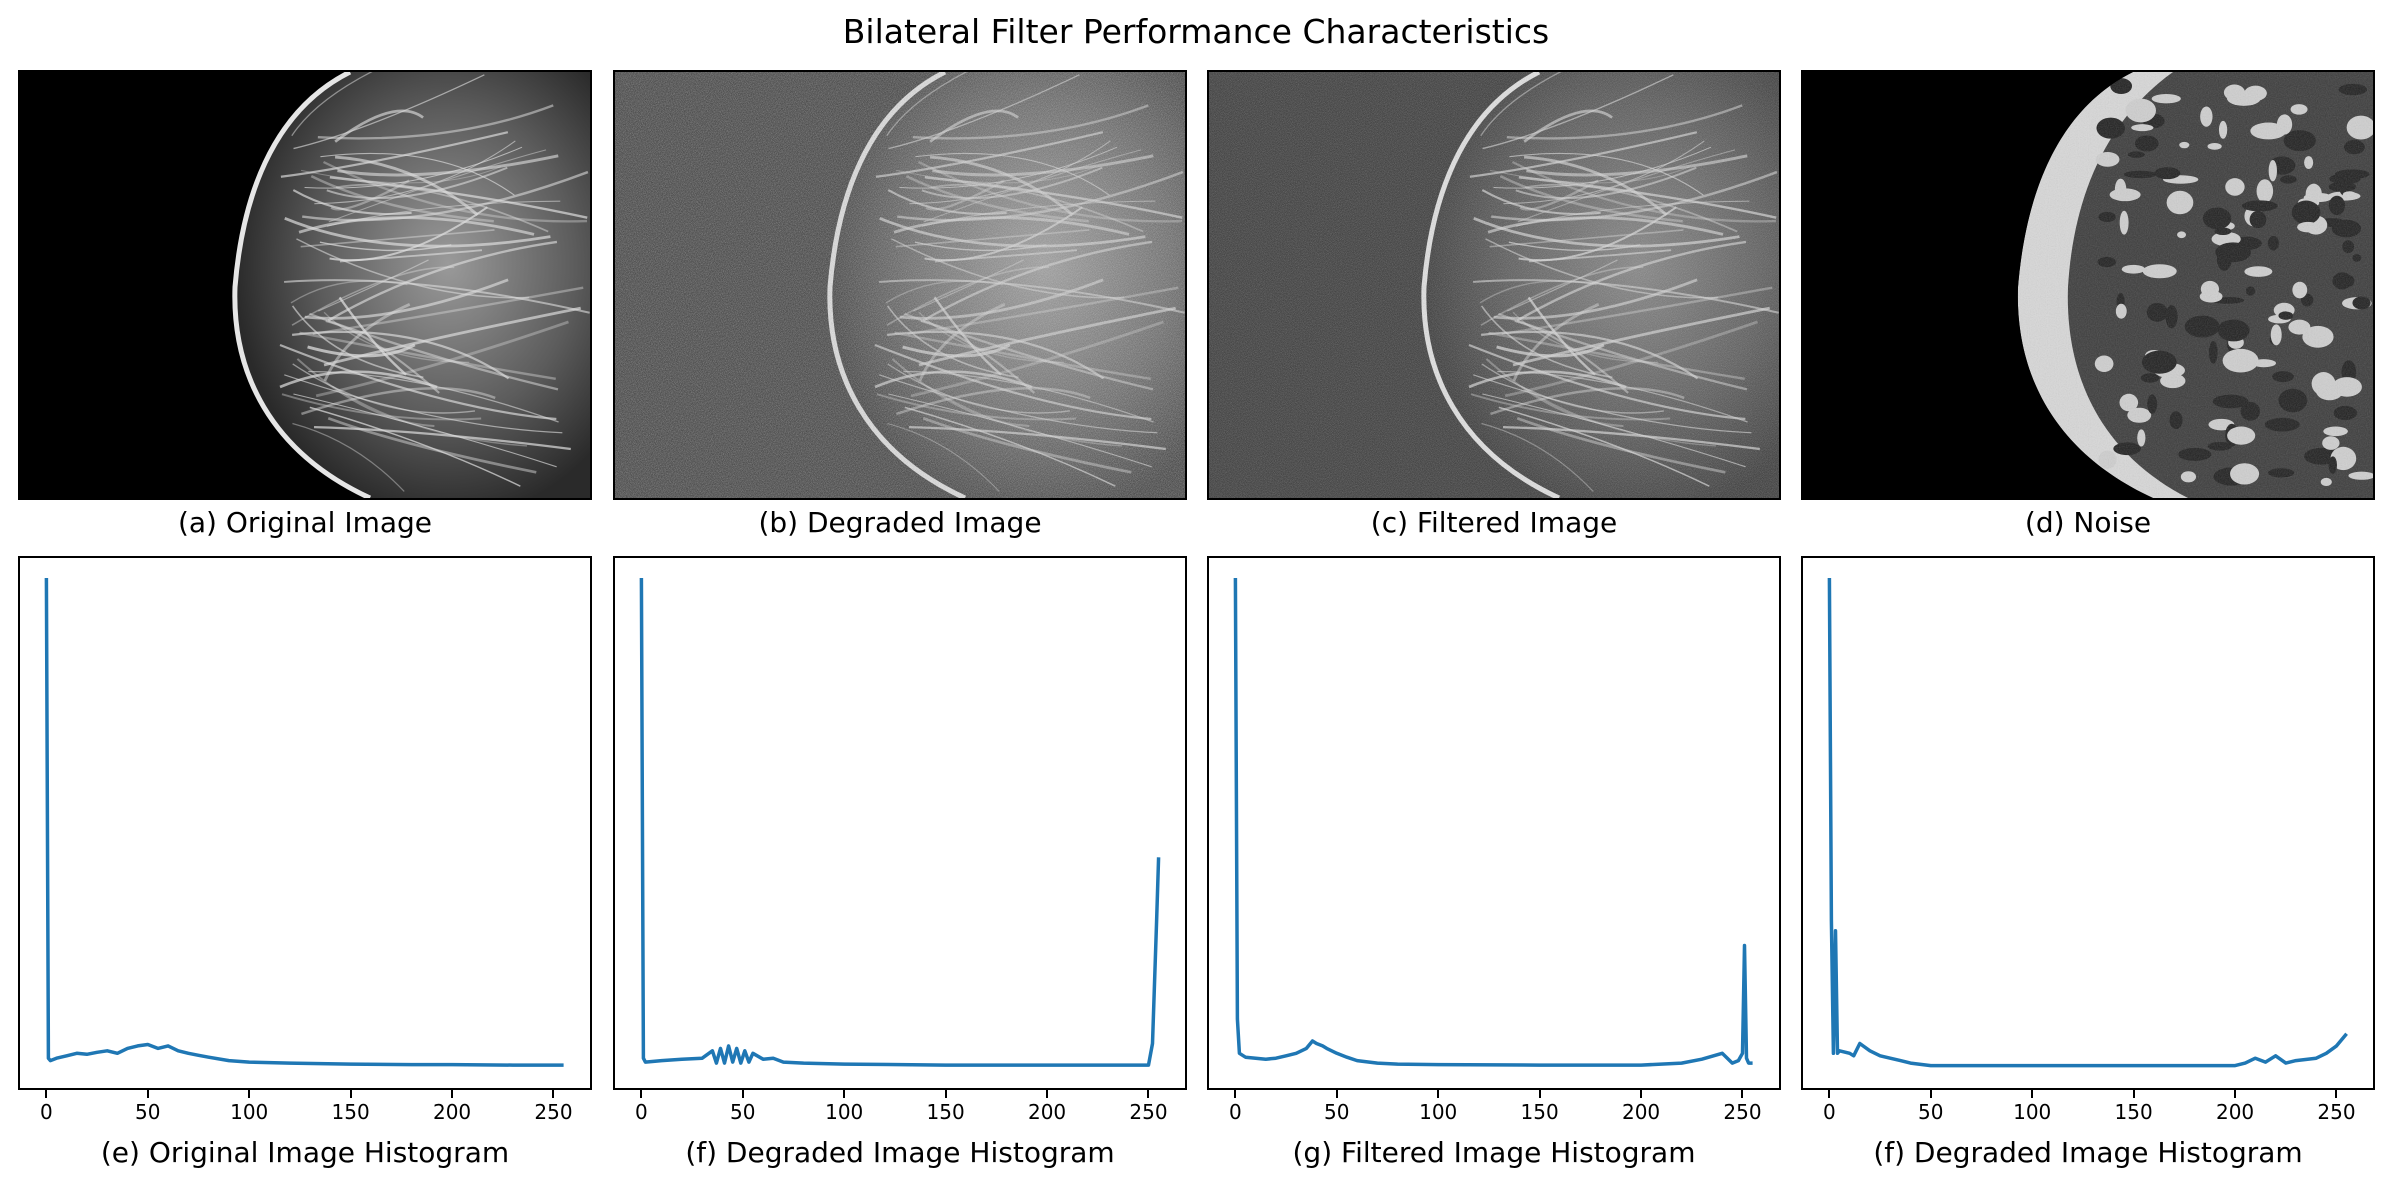  Describe the element at coordinates (305, 522) in the screenshot. I see `original-image-caption: (a) Original Image` at that location.